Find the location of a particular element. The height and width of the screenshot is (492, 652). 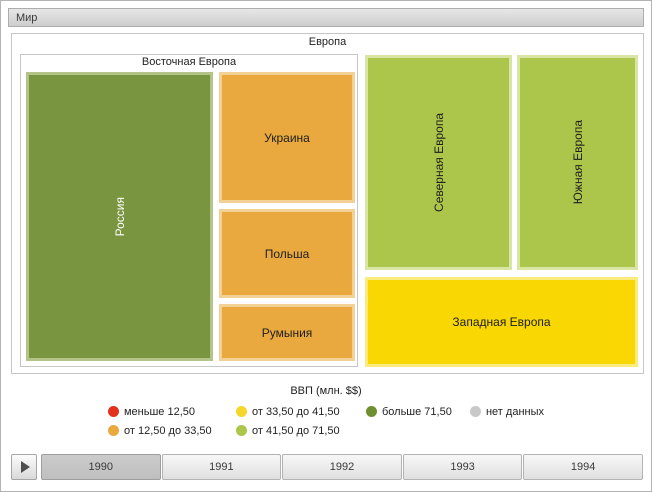

legend-item-no-data: нет данных is located at coordinates (506, 411).